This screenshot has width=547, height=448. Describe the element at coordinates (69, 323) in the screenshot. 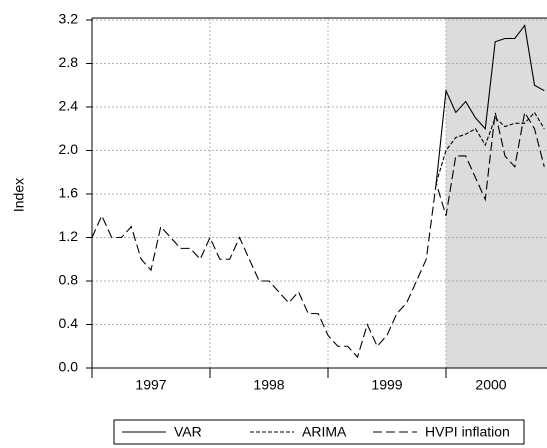

I see `y-tick-label: 0.4` at that location.